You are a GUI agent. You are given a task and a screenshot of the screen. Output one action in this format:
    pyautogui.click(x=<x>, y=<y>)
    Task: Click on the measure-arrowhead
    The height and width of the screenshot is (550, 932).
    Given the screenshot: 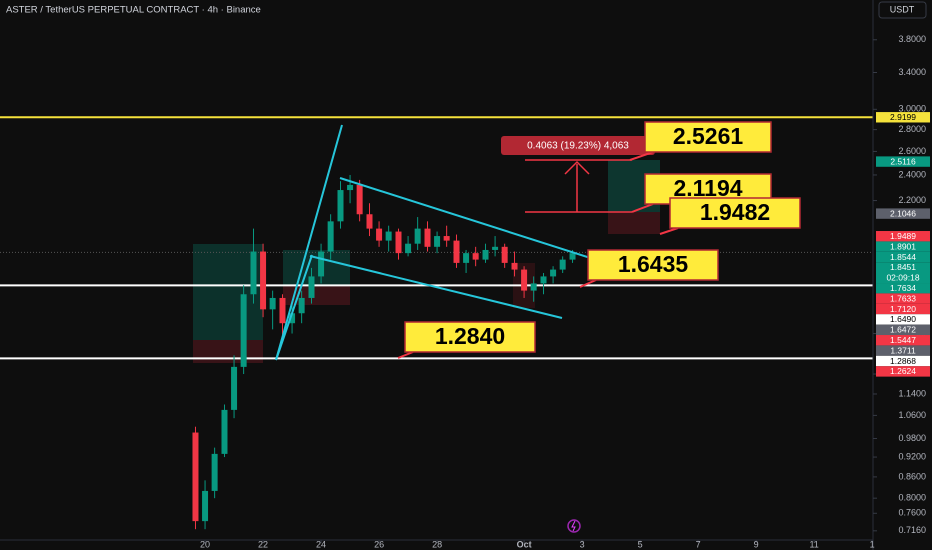 What is the action you would take?
    pyautogui.click(x=577, y=167)
    